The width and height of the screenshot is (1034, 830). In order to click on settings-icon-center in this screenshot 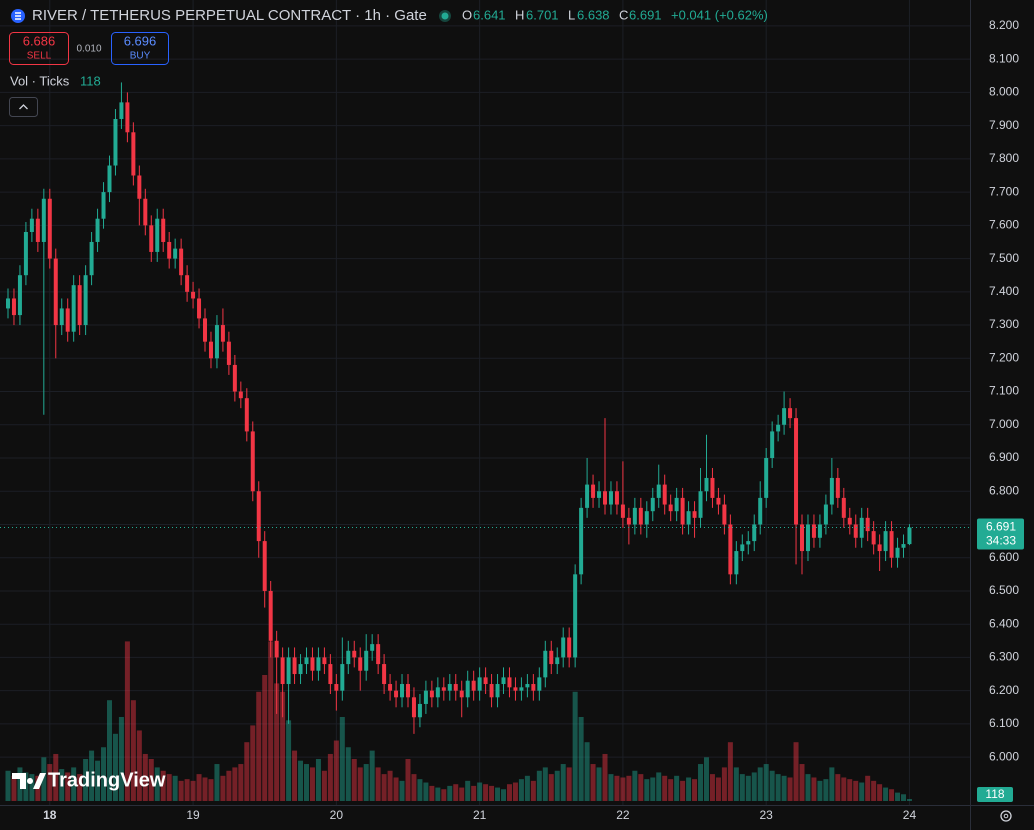, I will do `click(1006, 816)`.